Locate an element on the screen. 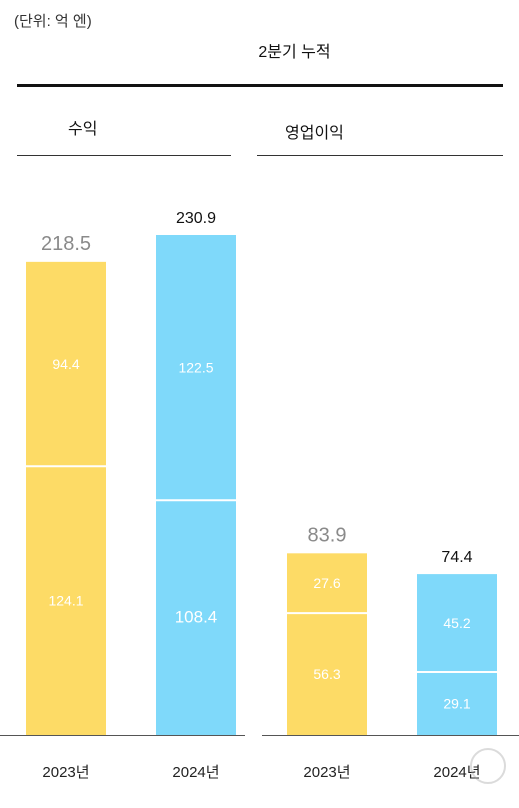 Image resolution: width=519 pixels, height=808 pixels. segment-value-label: 94.4 is located at coordinates (65, 364).